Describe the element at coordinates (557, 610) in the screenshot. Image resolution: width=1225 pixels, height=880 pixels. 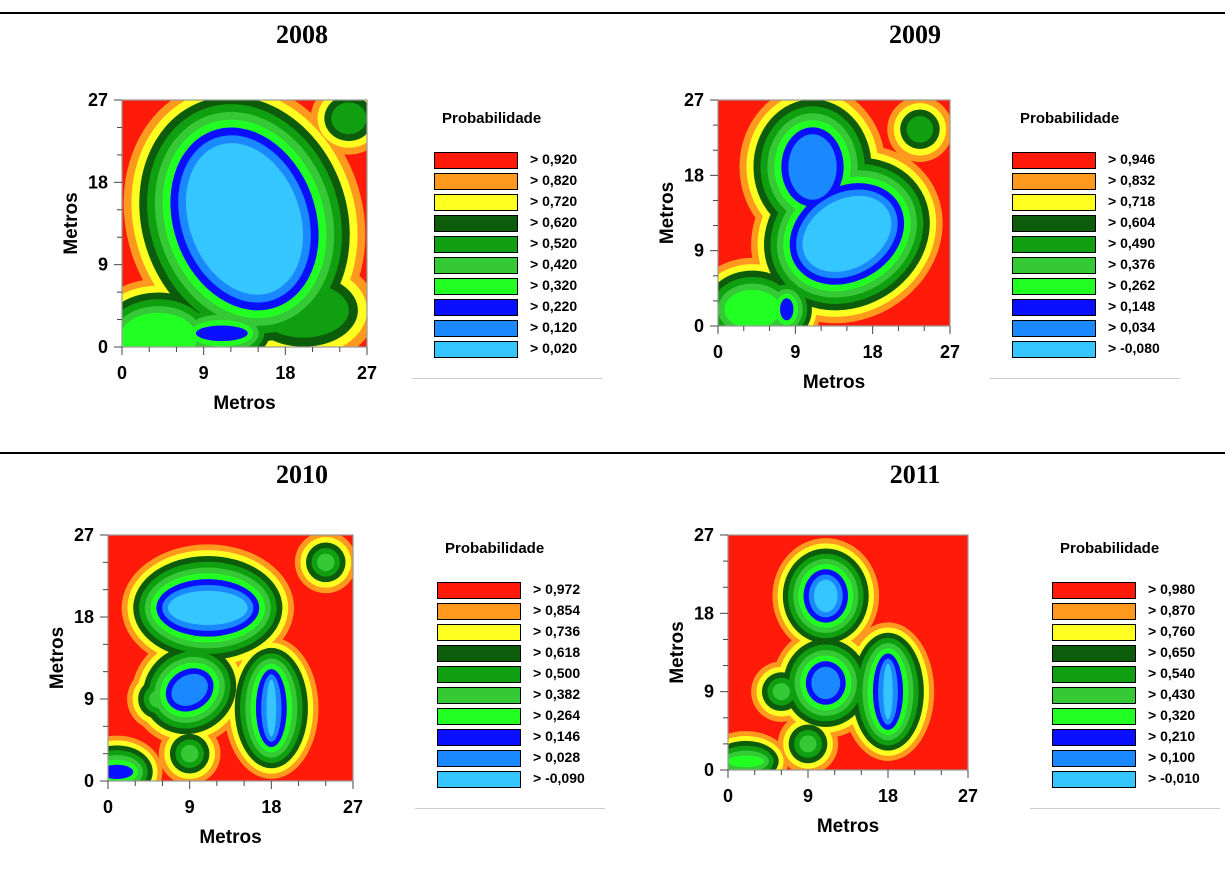
I see `legend-label: > 0,854` at that location.